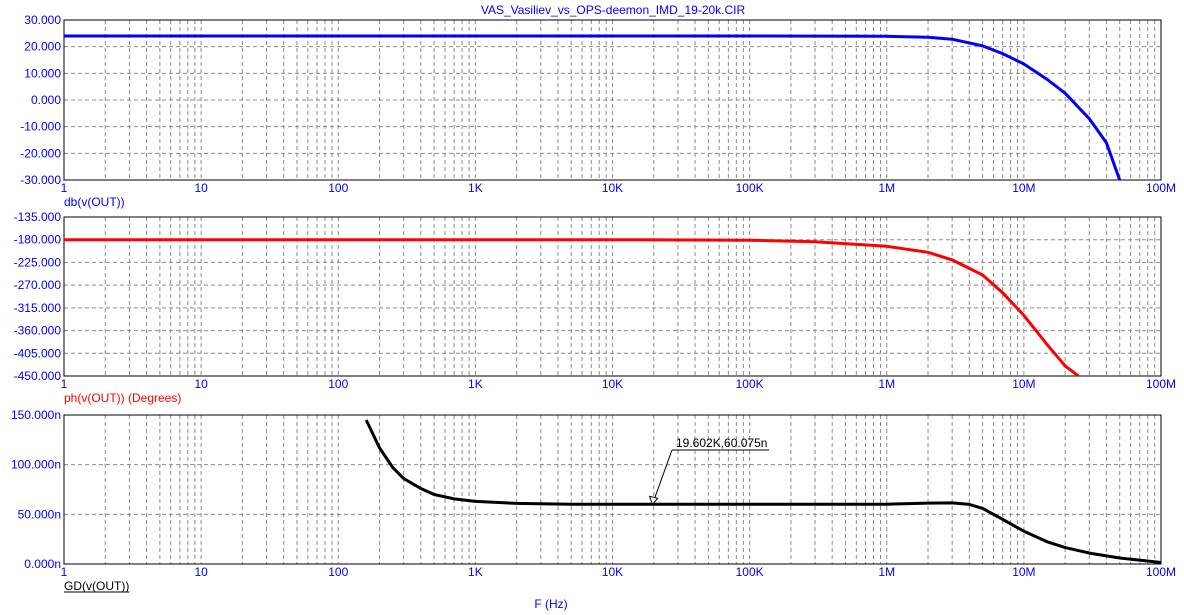 This screenshot has height=615, width=1184. Describe the element at coordinates (38, 353) in the screenshot. I see `y-tick-label: -405.000` at that location.